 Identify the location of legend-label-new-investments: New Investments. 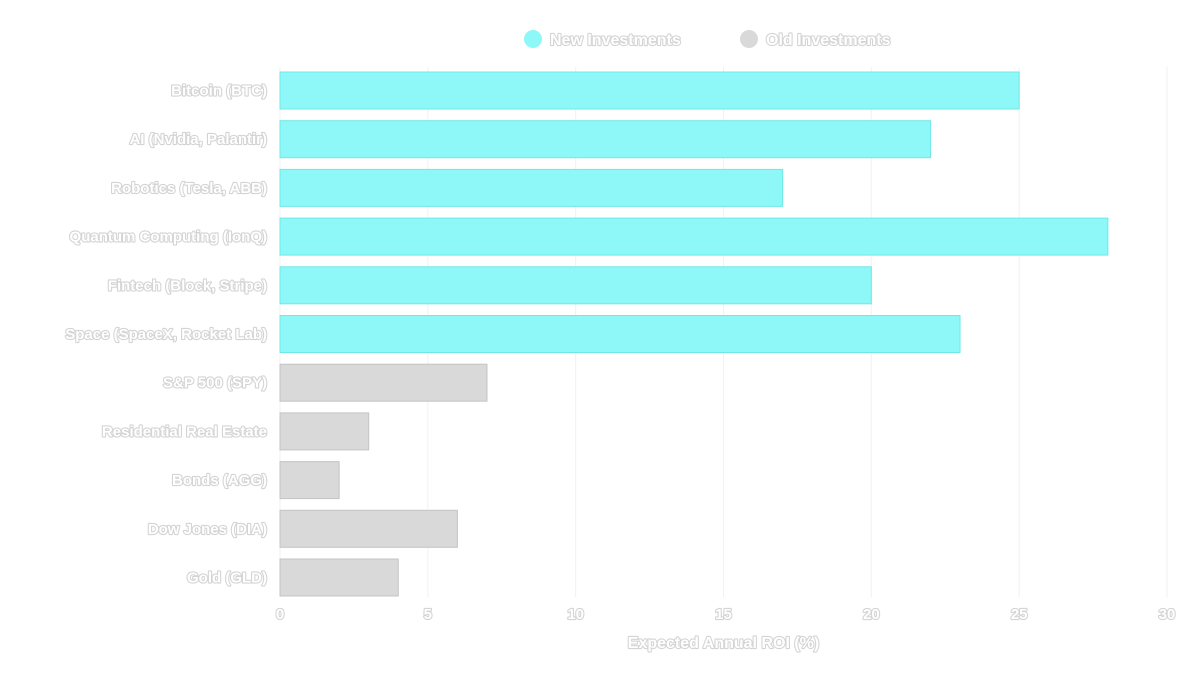
(615, 40).